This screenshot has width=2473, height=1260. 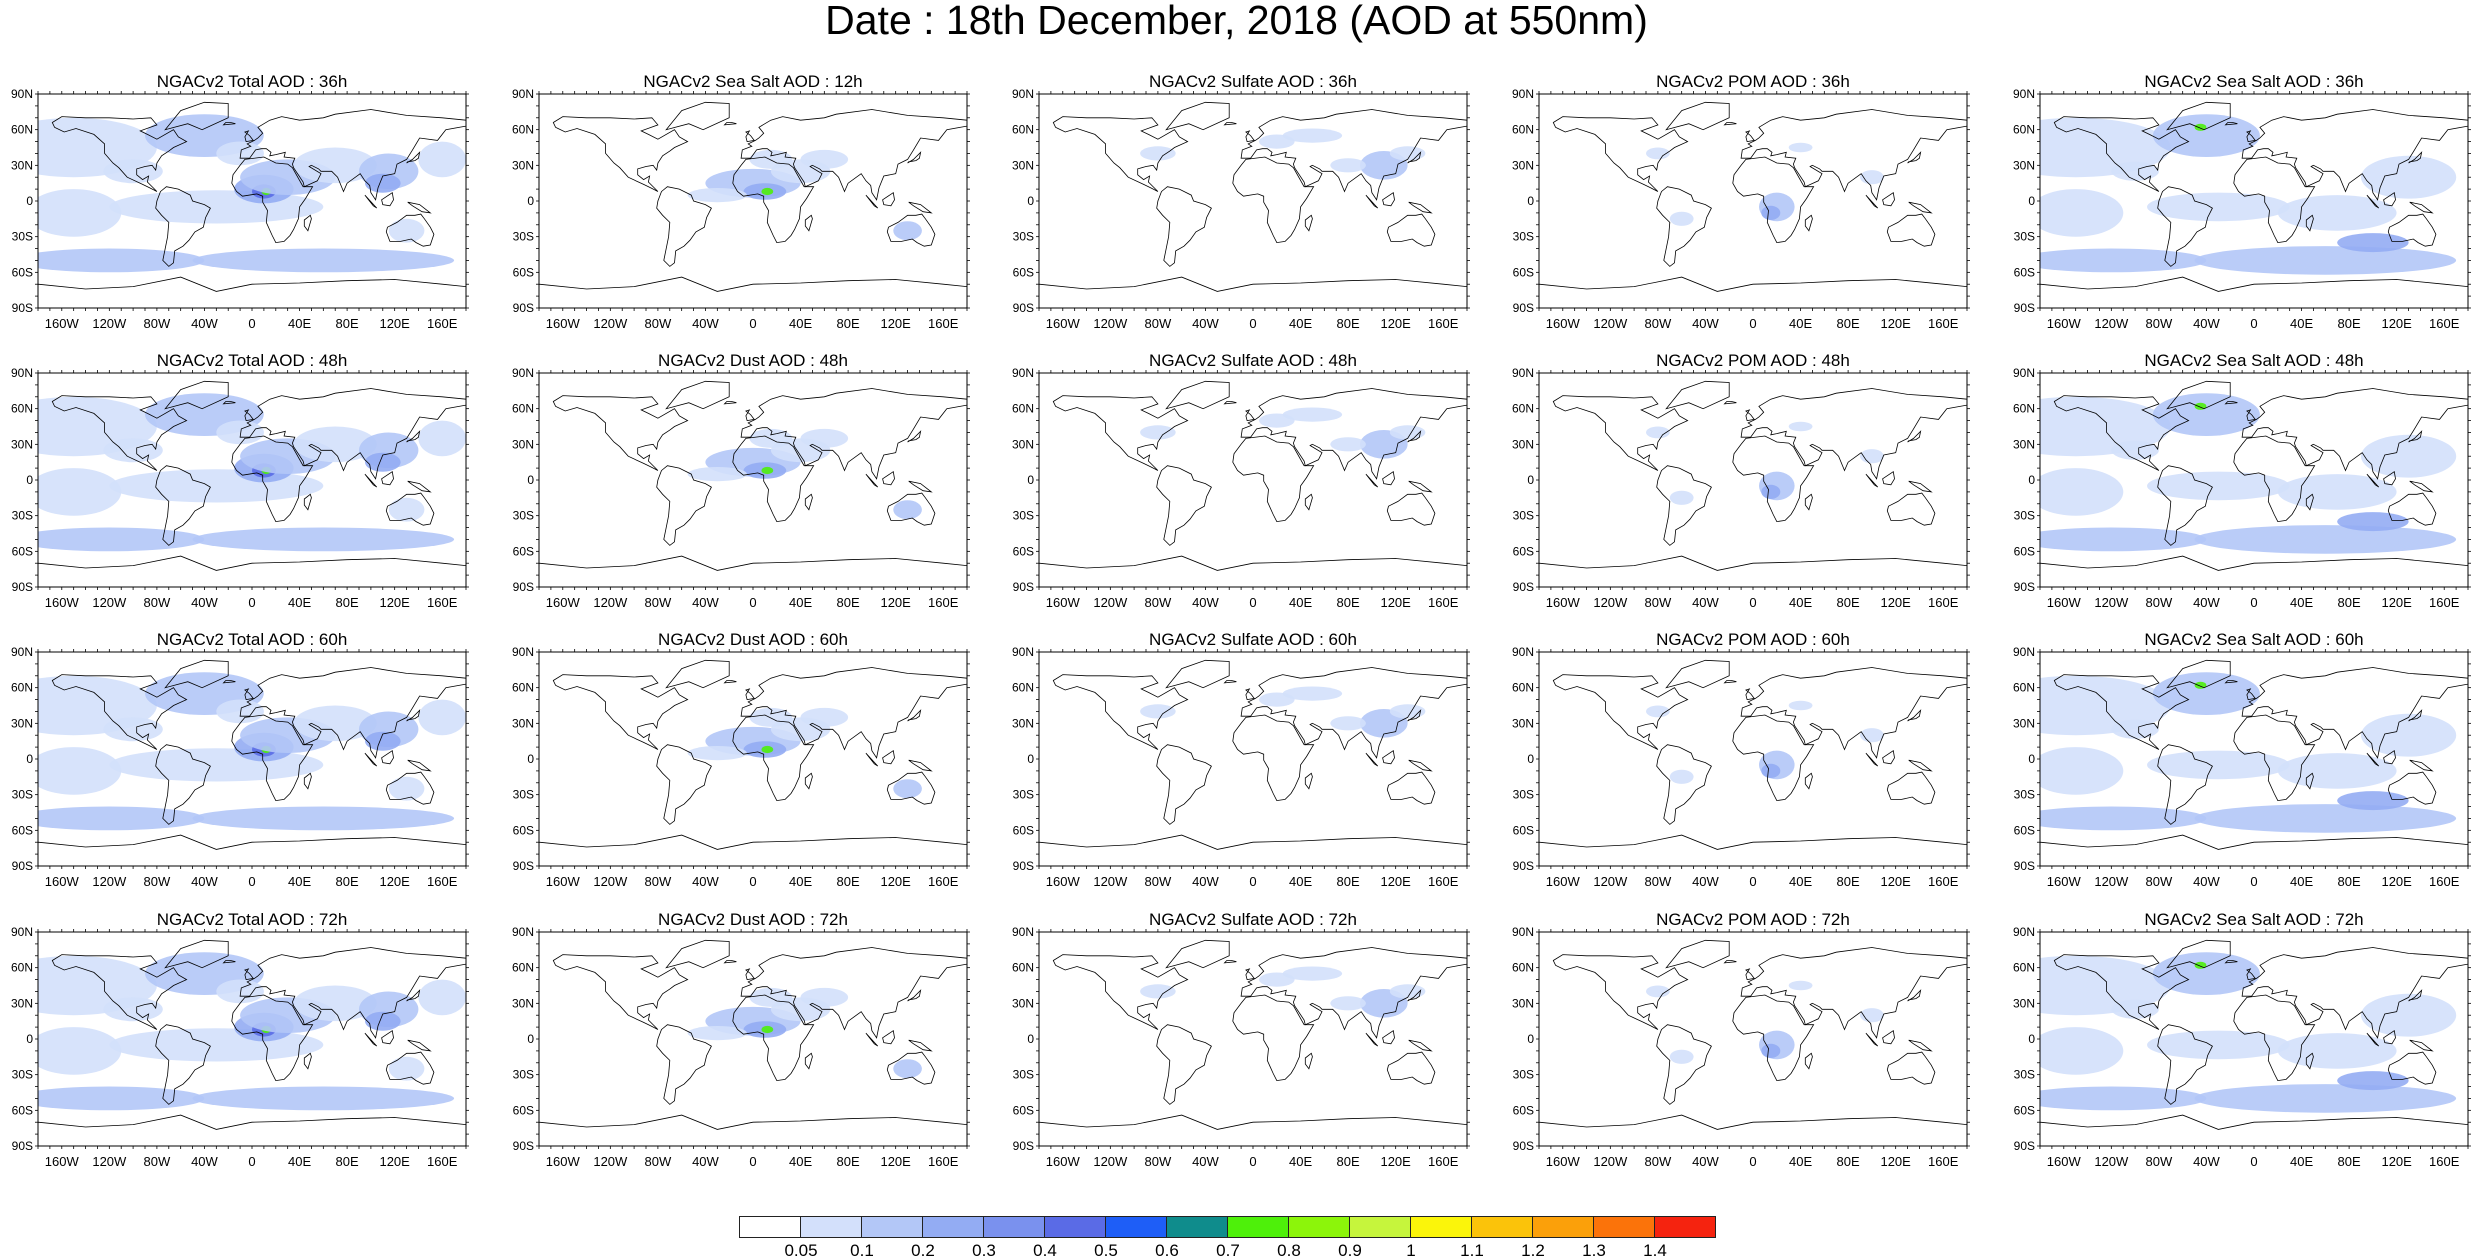 What do you see at coordinates (1441, 1227) in the screenshot?
I see `colorbar-swatch` at bounding box center [1441, 1227].